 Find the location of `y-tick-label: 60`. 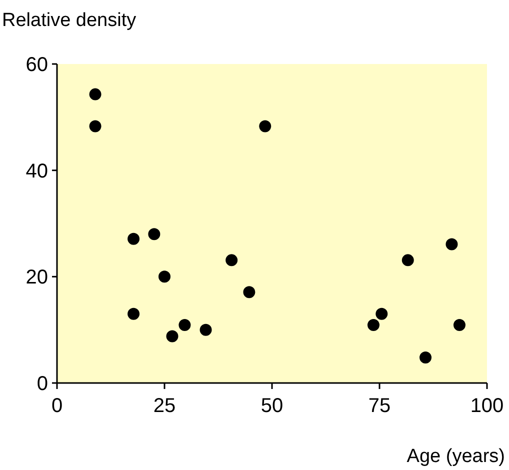

y-tick-label: 60 is located at coordinates (37, 65).